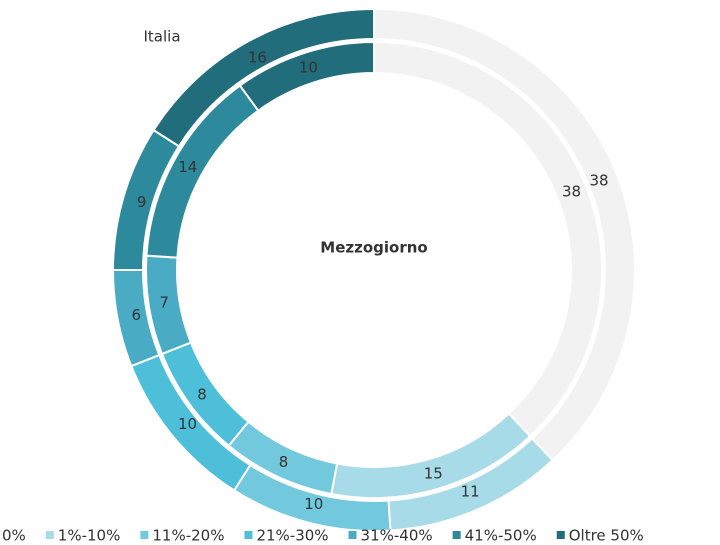  What do you see at coordinates (292, 536) in the screenshot?
I see `legend-label: 21%-30%` at bounding box center [292, 536].